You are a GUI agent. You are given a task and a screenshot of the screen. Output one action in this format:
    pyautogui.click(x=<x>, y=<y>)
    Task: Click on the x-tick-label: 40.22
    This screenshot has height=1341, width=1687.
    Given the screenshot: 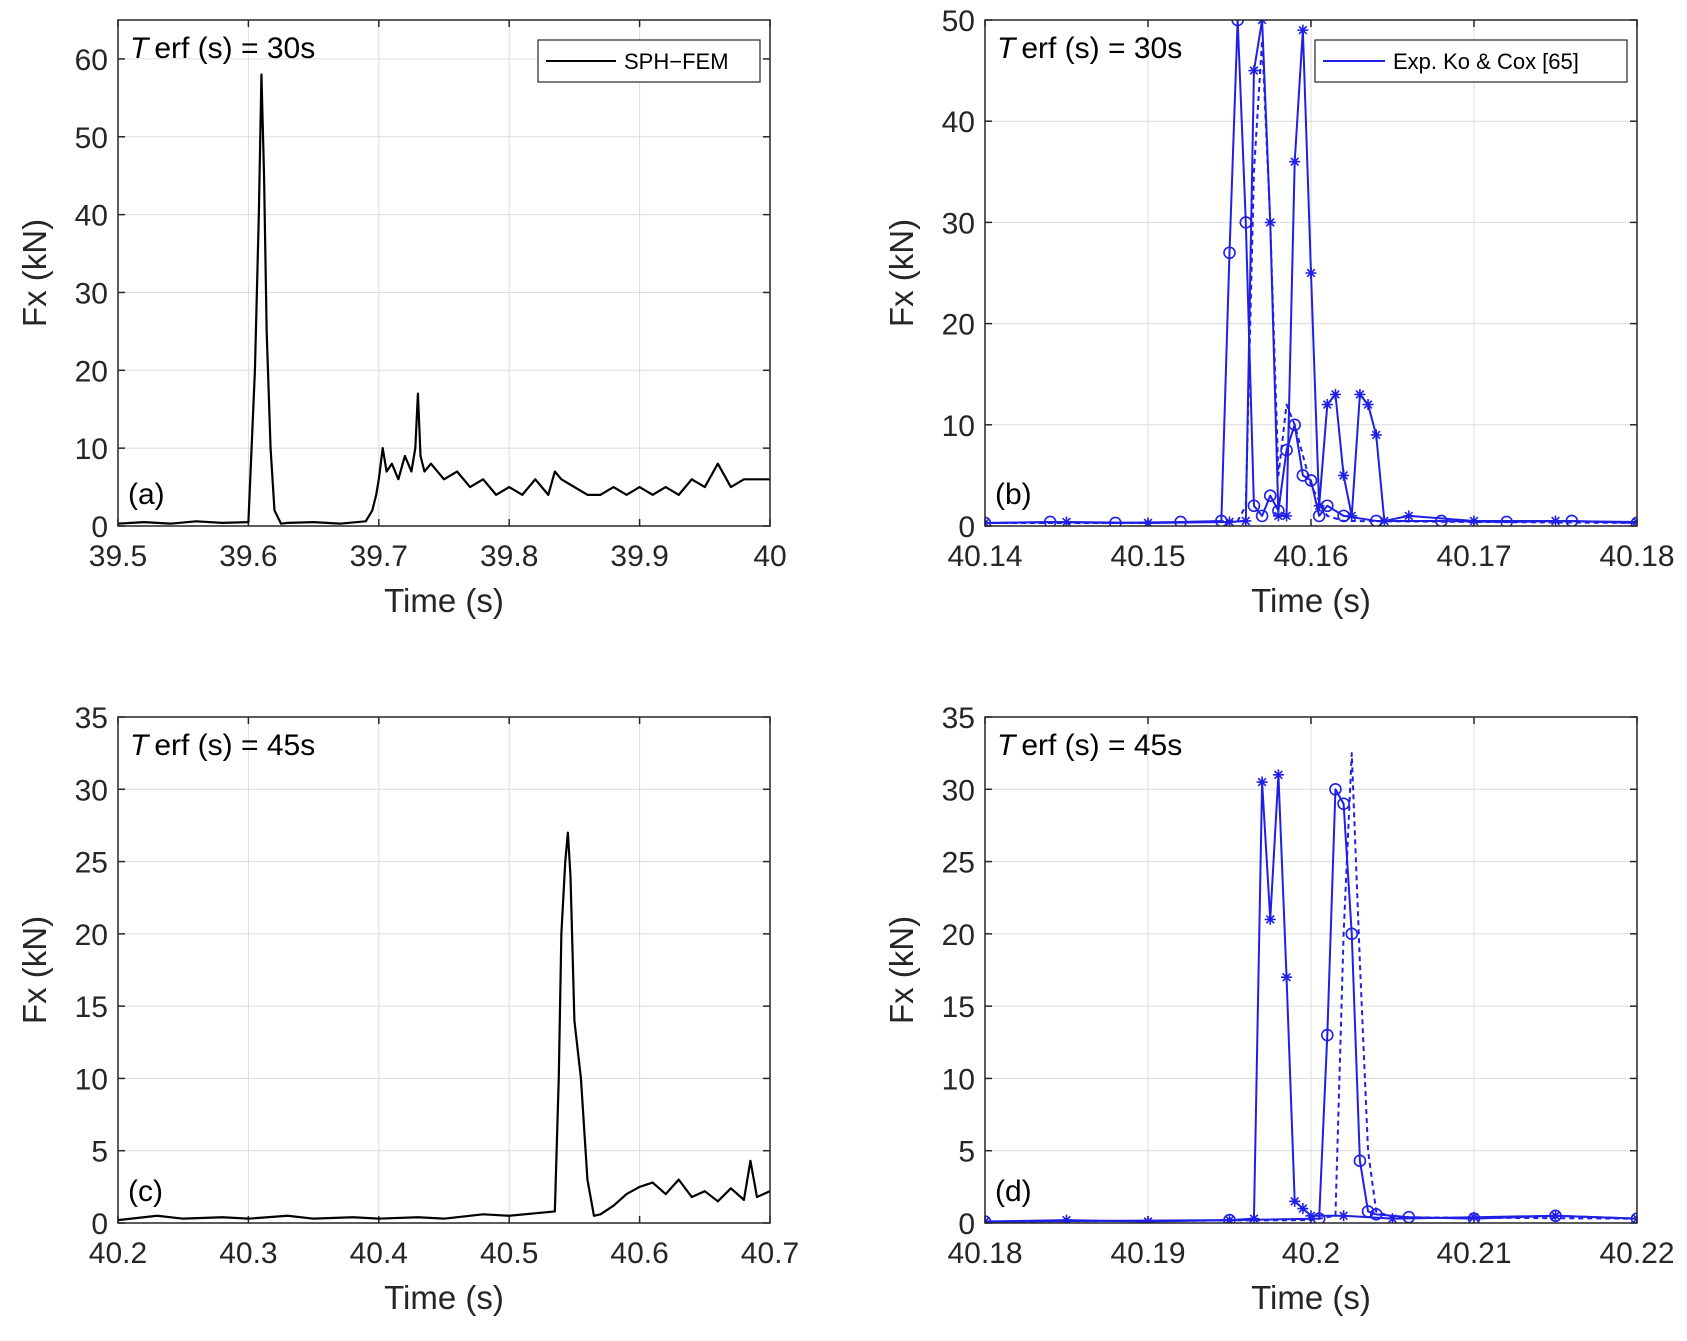 What is the action you would take?
    pyautogui.click(x=1636, y=1253)
    